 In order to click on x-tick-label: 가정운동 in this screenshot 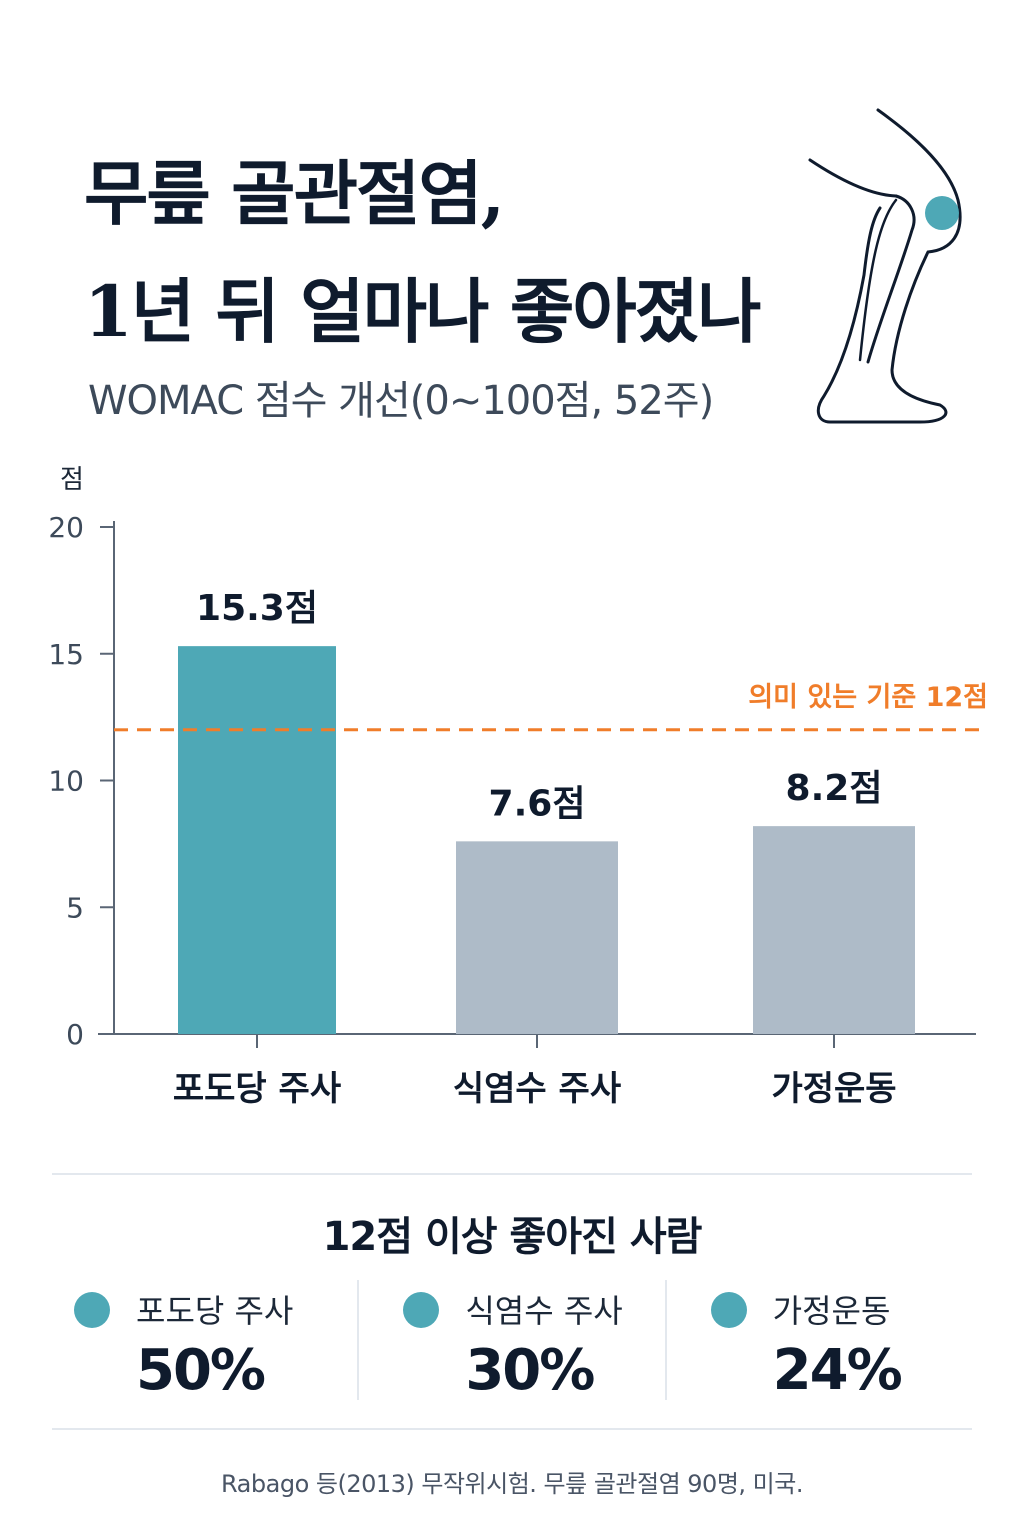, I will do `click(833, 1089)`.